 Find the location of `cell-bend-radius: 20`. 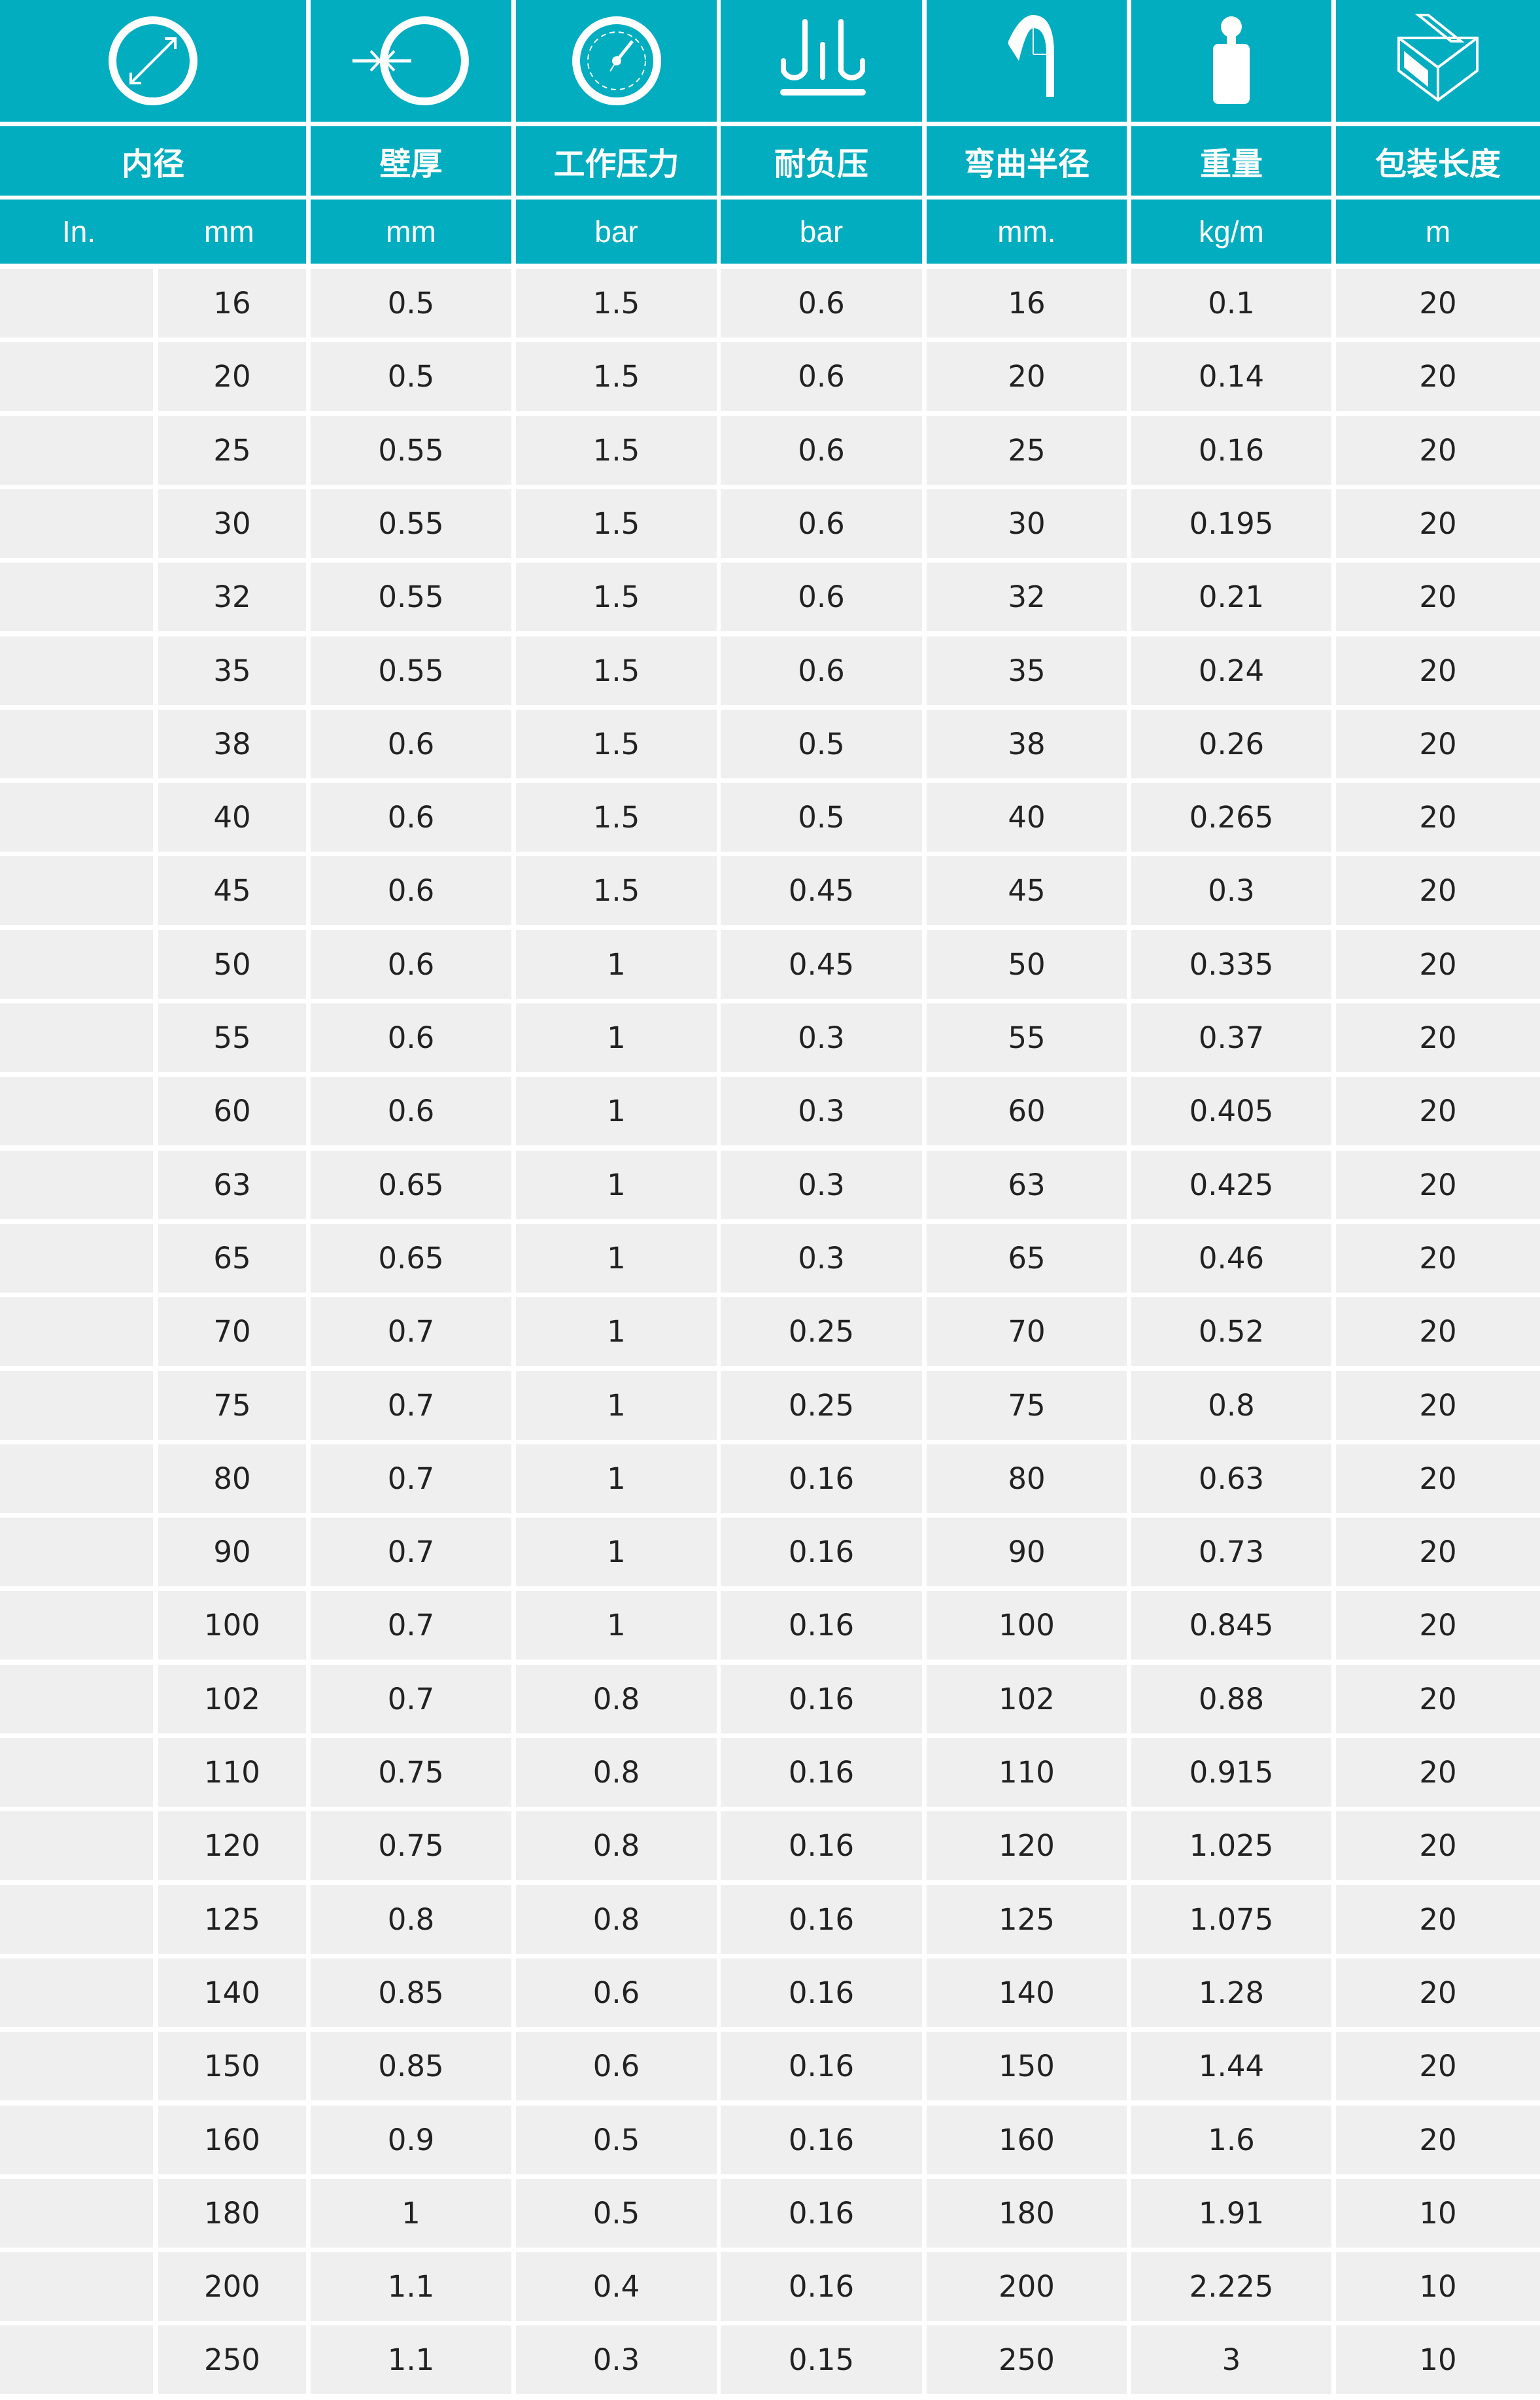

cell-bend-radius: 20 is located at coordinates (1027, 376).